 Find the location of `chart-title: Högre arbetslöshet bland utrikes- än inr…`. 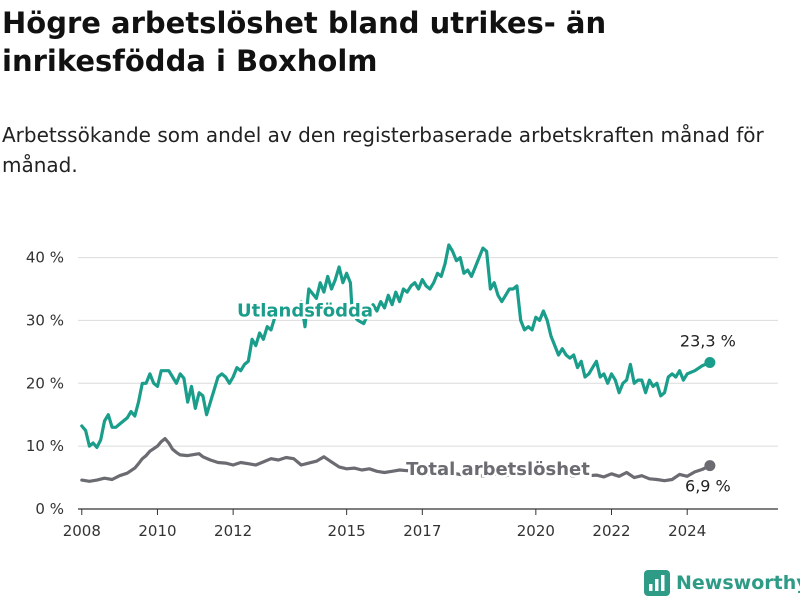

chart-title: Högre arbetslöshet bland utrikes- än inr… is located at coordinates (304, 42).